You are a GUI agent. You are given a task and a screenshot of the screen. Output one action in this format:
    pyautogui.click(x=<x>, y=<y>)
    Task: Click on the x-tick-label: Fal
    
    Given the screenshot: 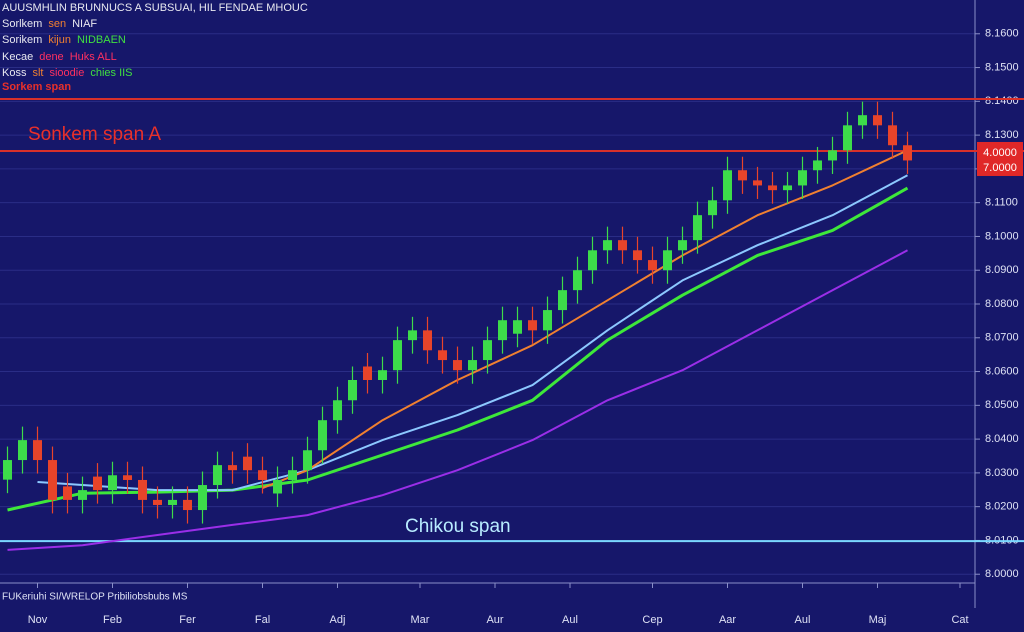 What is the action you would take?
    pyautogui.click(x=262, y=620)
    